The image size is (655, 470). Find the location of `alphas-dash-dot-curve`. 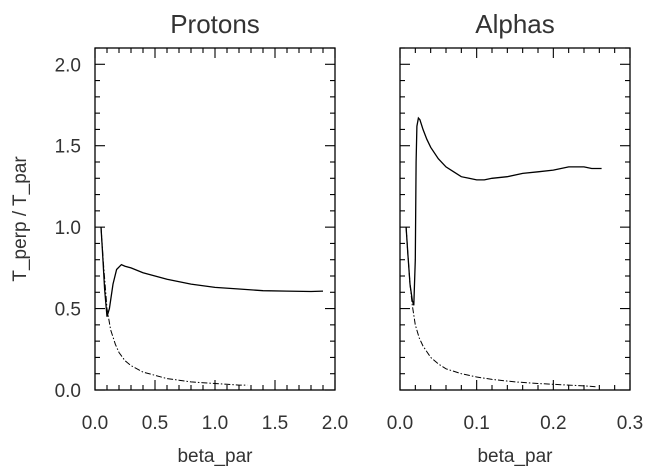

alphas-dash-dot-curve is located at coordinates (500, 307).